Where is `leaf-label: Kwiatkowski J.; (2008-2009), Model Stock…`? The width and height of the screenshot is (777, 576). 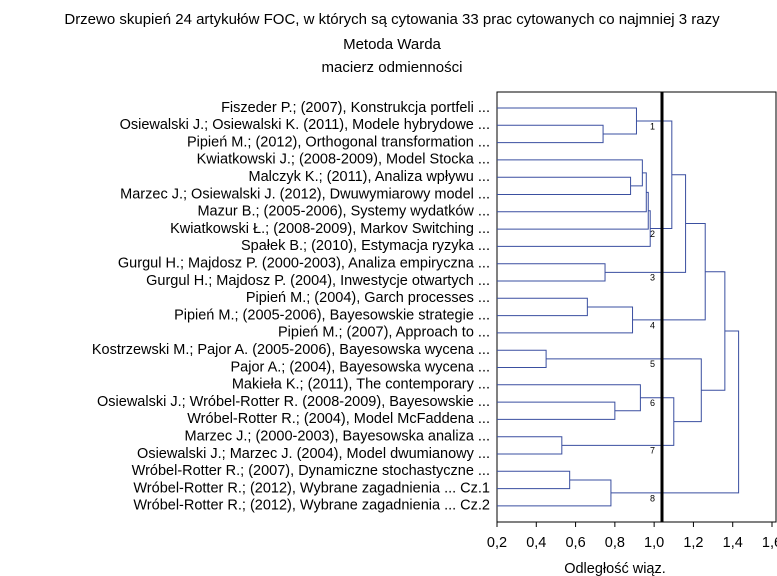
leaf-label: Kwiatkowski J.; (2008-2009), Model Stock… is located at coordinates (343, 160).